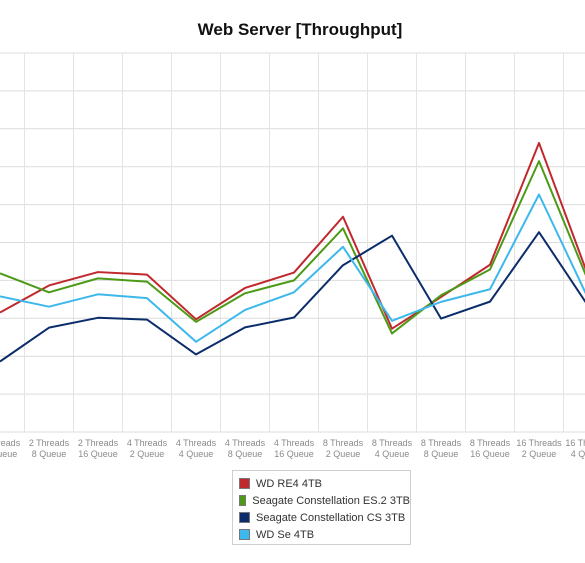  Describe the element at coordinates (343, 448) in the screenshot. I see `x-tick-label: 8 Threads 2 Queue` at that location.